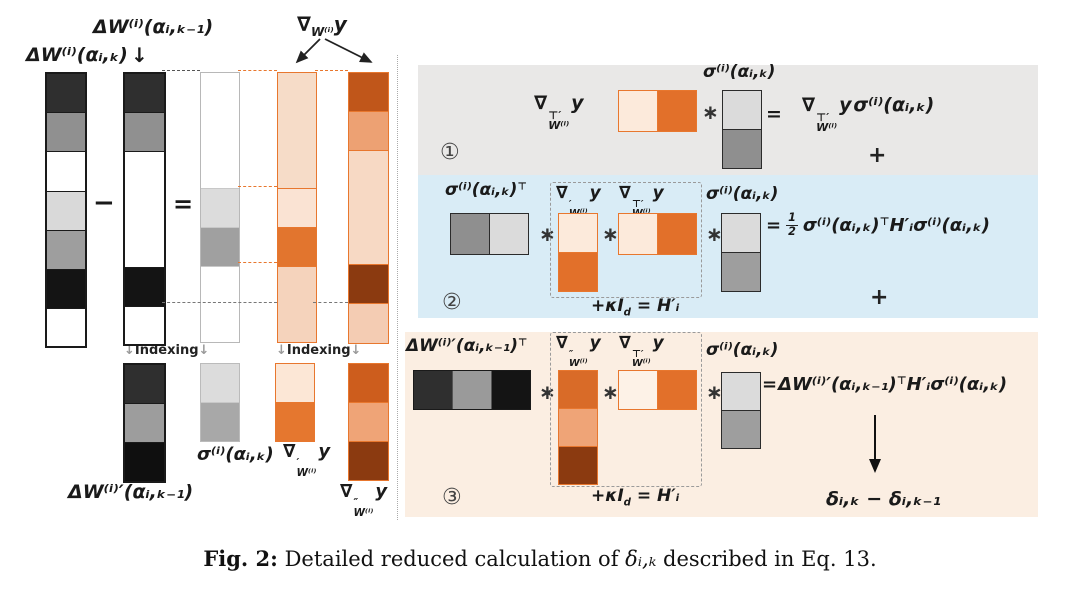  Describe the element at coordinates (547, 234) in the screenshot. I see `row2-multiply-star-1: ∗` at that location.